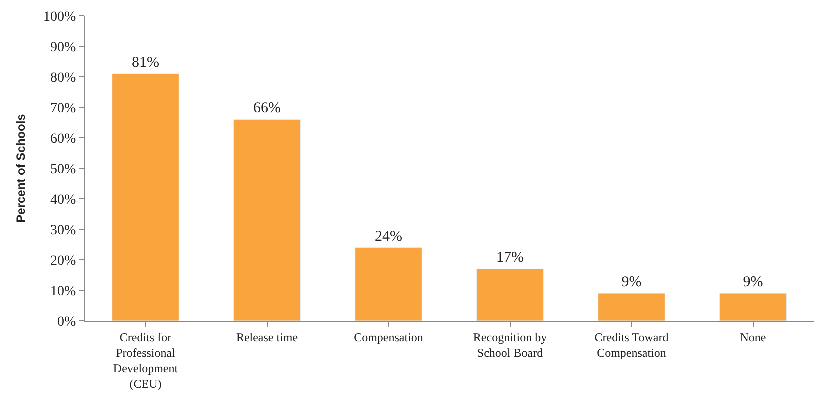 The width and height of the screenshot is (824, 409). I want to click on x-tick-label: Credits Toward Compensation, so click(631, 345).